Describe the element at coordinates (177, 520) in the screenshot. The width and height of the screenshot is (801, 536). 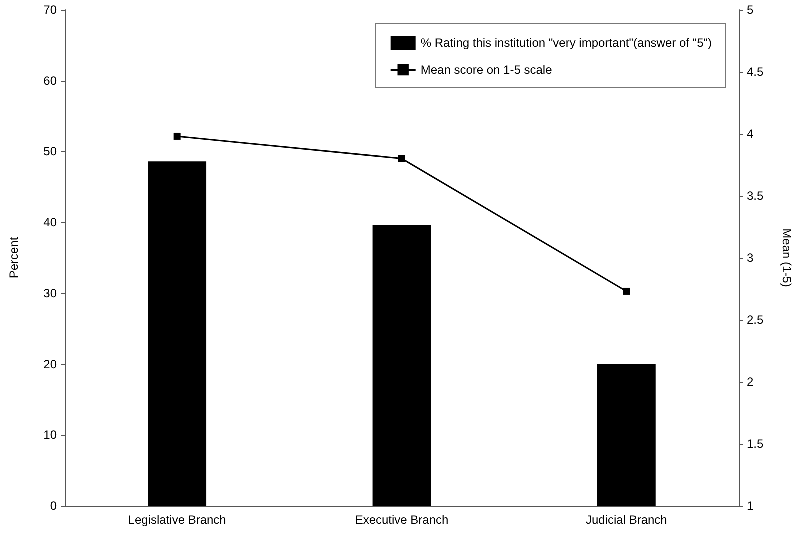
I see `x-tick-label: Legislative Branch` at that location.